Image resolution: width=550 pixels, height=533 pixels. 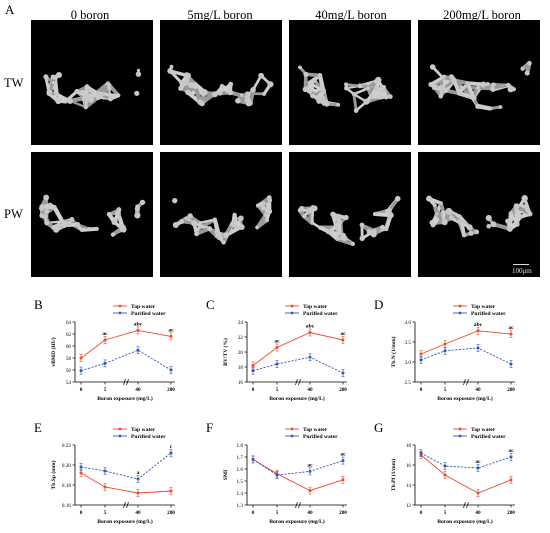 I want to click on y-axis-title: vBMD (HU), so click(x=53, y=351).